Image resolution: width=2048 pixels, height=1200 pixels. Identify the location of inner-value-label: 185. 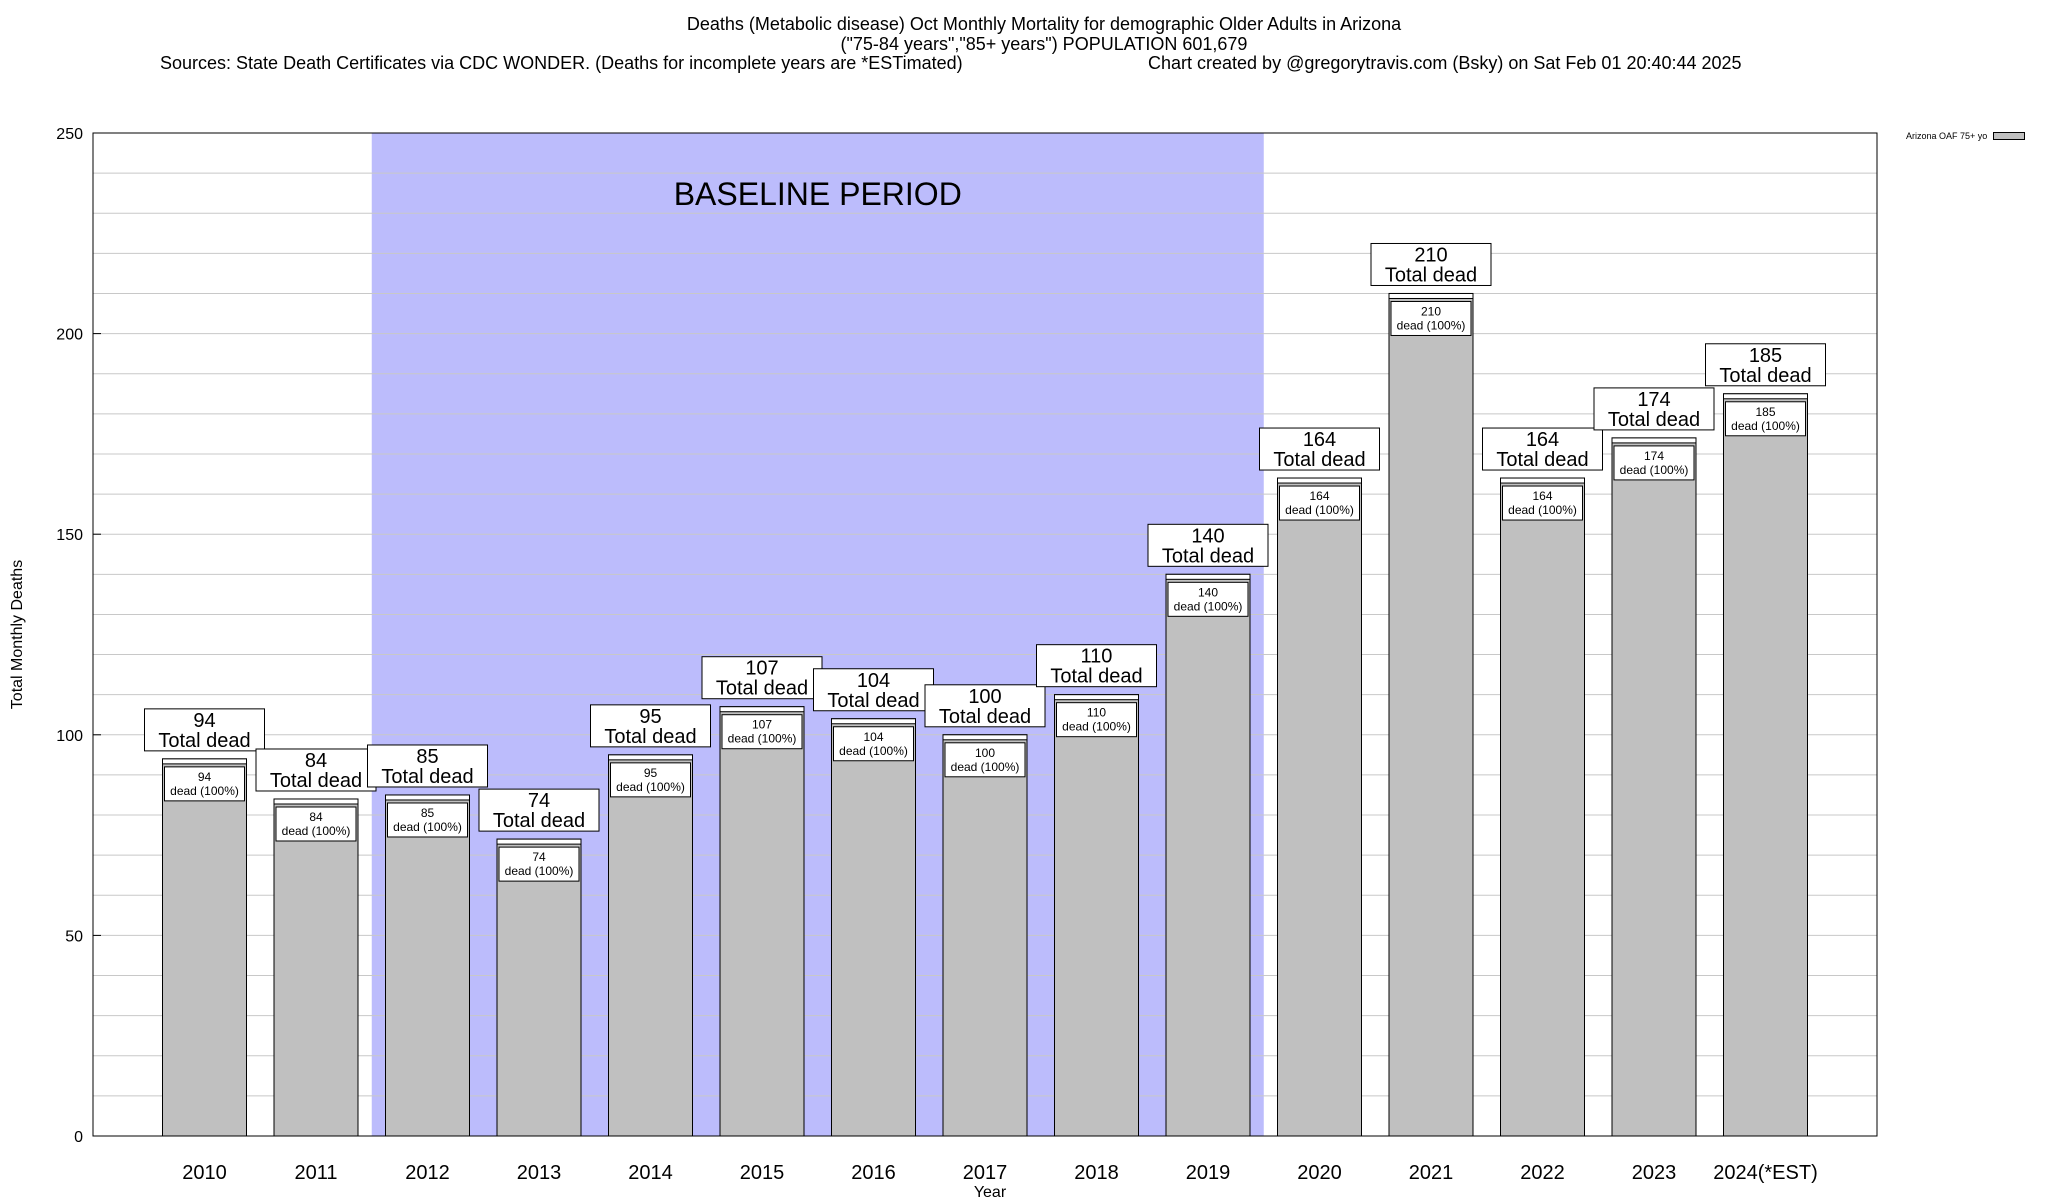
(1765, 412).